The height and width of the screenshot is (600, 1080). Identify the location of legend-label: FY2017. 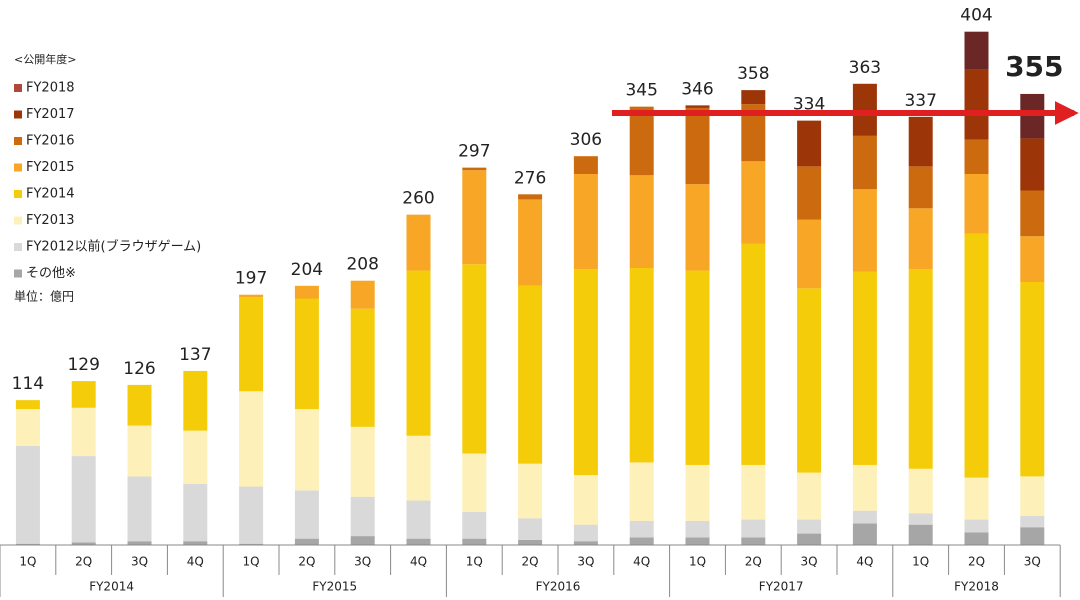
(50, 114).